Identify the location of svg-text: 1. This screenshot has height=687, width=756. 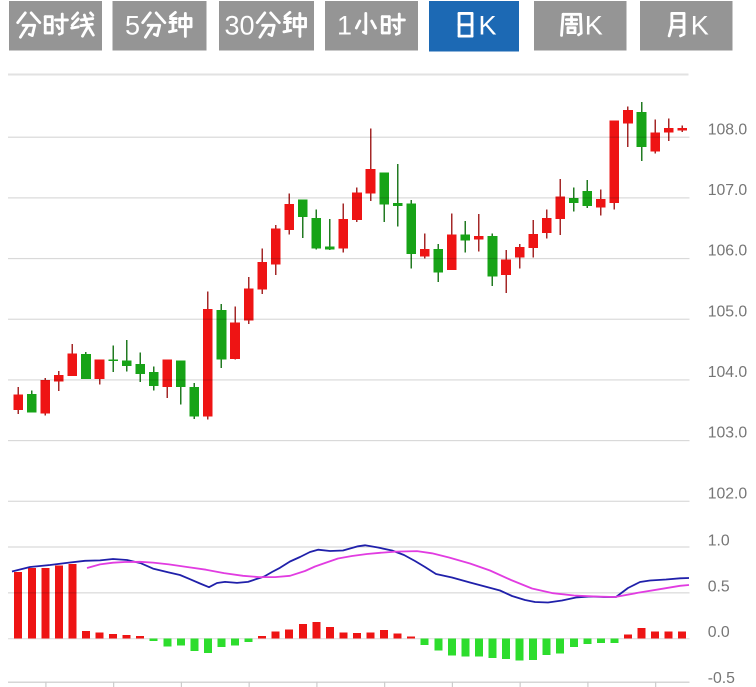
(344, 25).